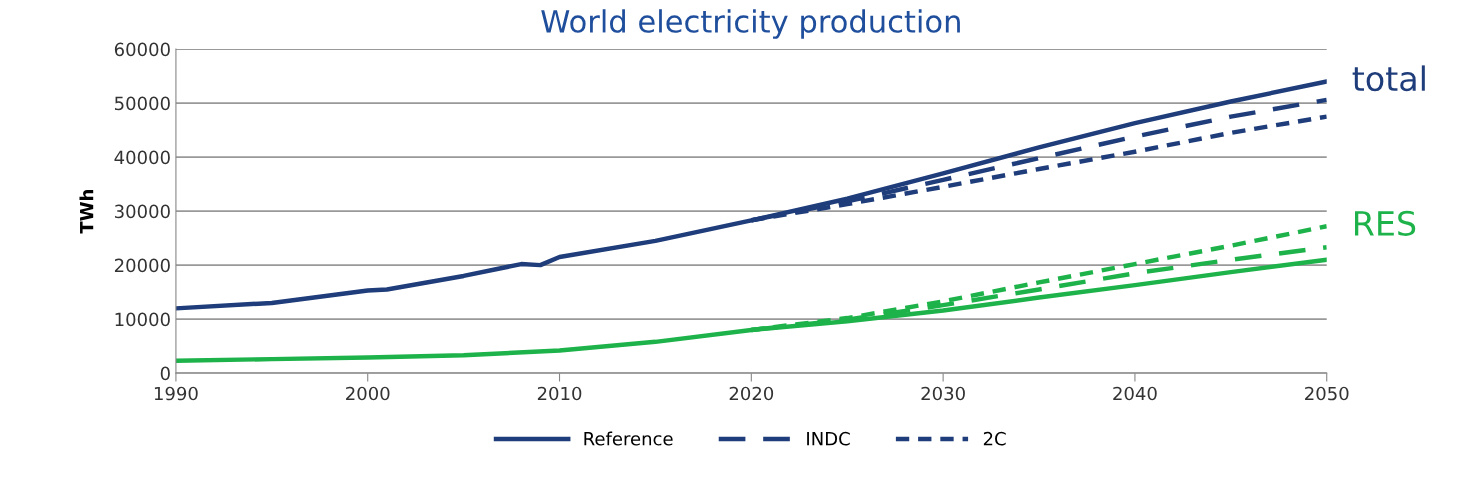  Describe the element at coordinates (628, 438) in the screenshot. I see `legend-label: Reference` at that location.